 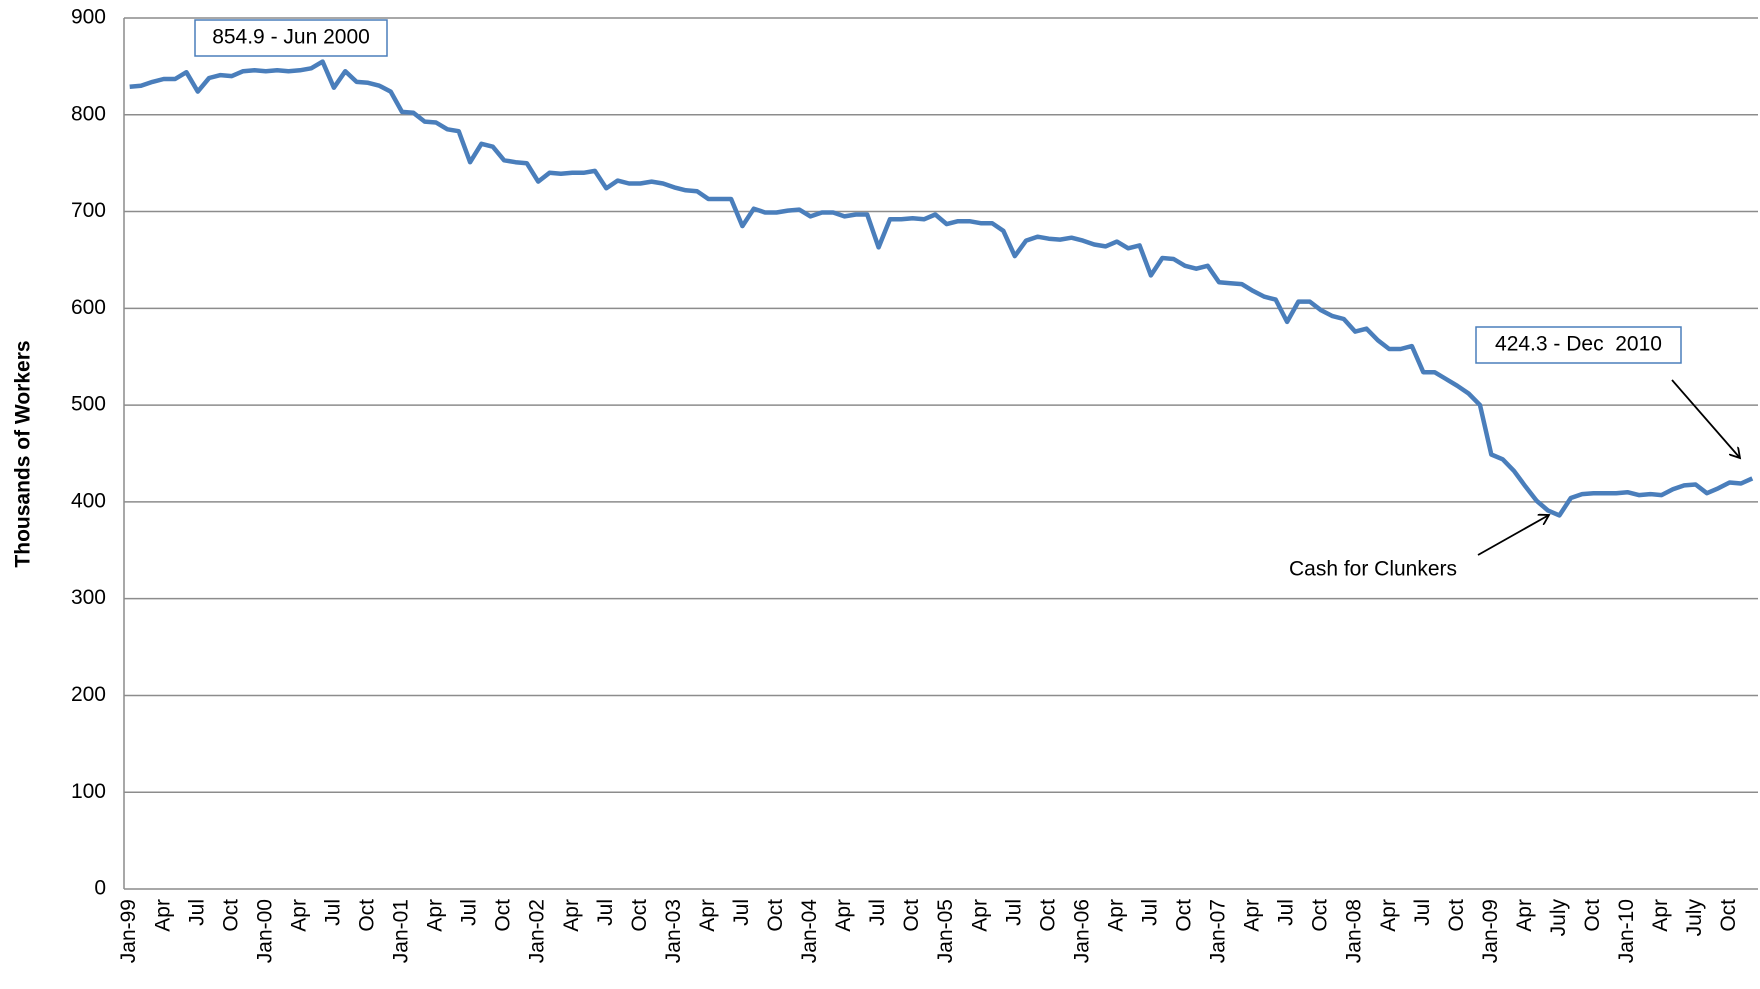 What do you see at coordinates (809, 931) in the screenshot?
I see `x-tick-label: Jan-04` at bounding box center [809, 931].